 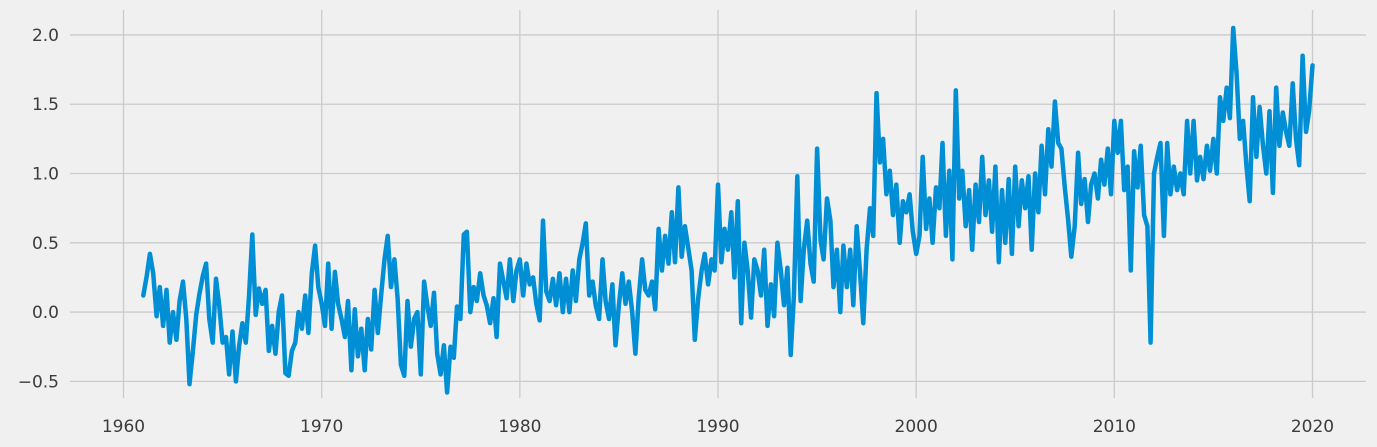 I want to click on y-axis-tick-labels: −0.5 0.0 0.5 1.0 1.5 2.0, so click(x=38, y=209).